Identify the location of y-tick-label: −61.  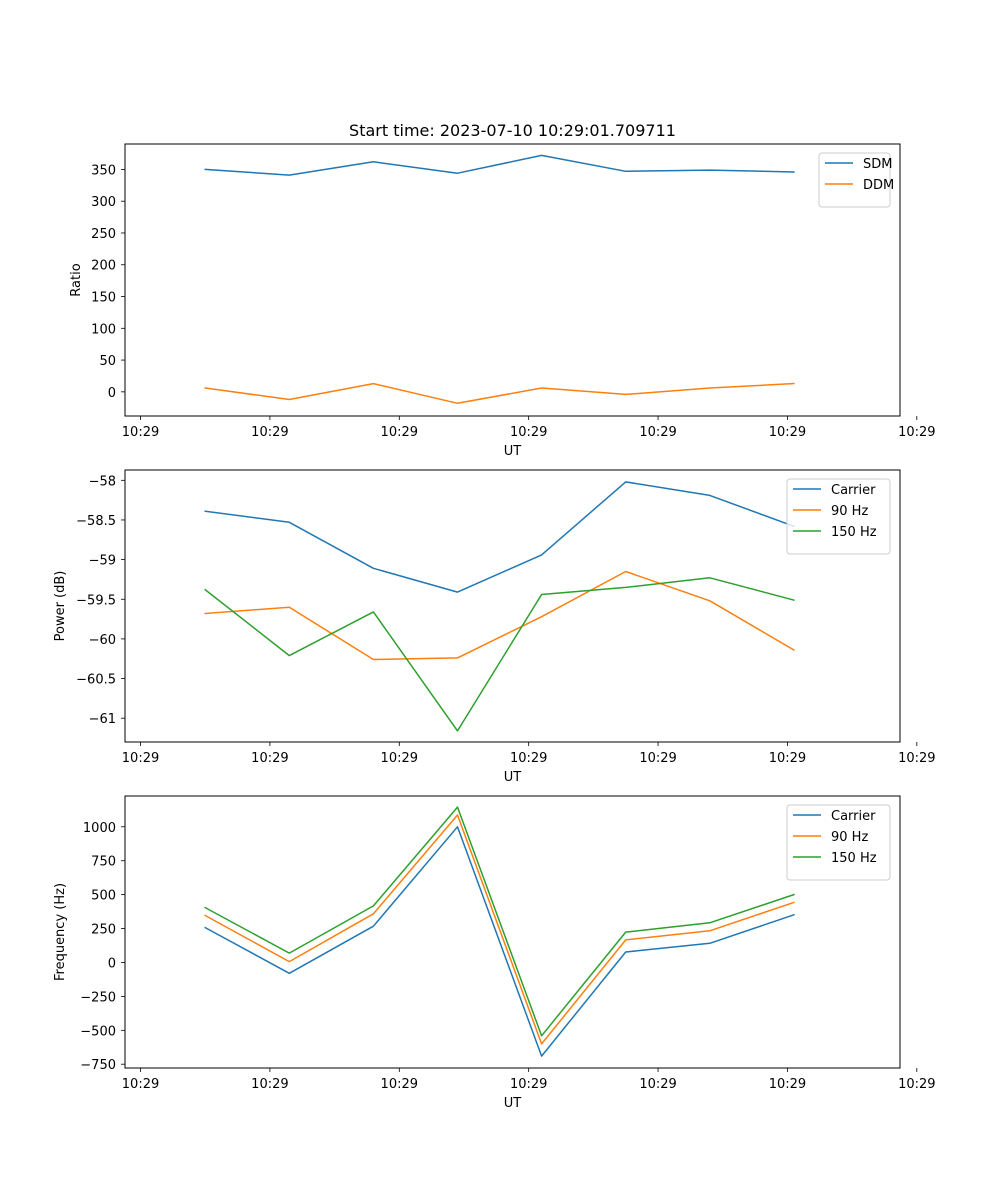
(102, 719).